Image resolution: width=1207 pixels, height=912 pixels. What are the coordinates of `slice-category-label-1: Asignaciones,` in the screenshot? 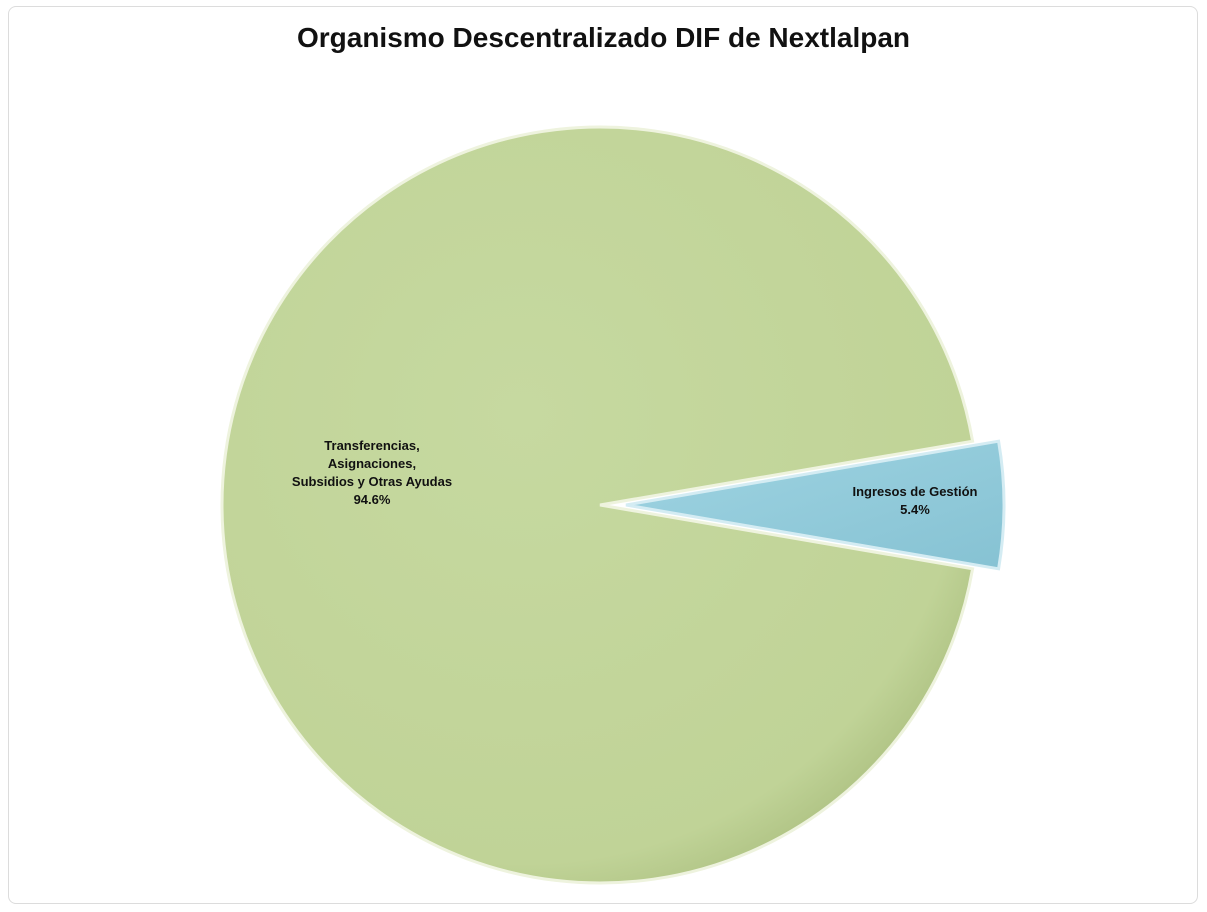 It's located at (372, 463).